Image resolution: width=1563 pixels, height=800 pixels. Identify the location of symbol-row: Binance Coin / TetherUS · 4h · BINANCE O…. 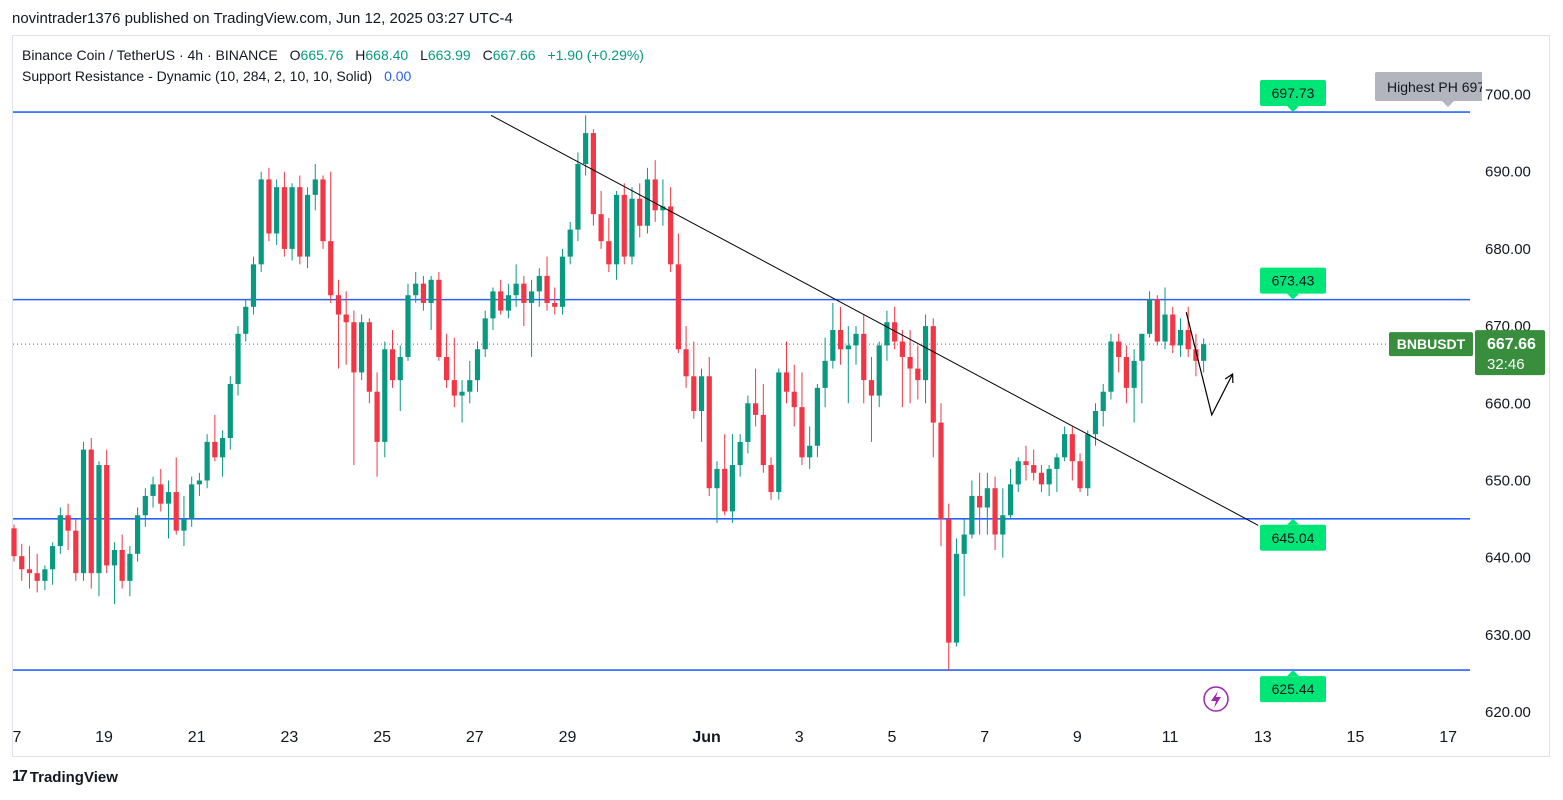
(333, 55).